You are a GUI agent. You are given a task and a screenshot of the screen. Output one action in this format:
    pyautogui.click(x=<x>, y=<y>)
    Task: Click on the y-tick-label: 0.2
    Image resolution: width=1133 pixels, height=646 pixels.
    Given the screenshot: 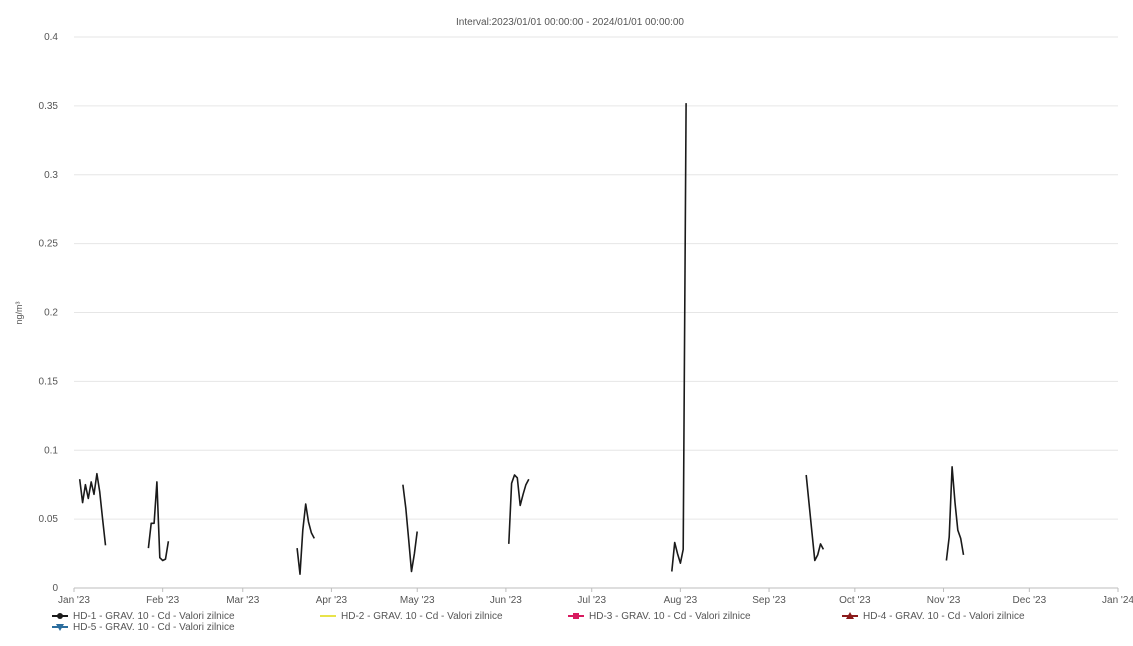 What is the action you would take?
    pyautogui.click(x=51, y=313)
    